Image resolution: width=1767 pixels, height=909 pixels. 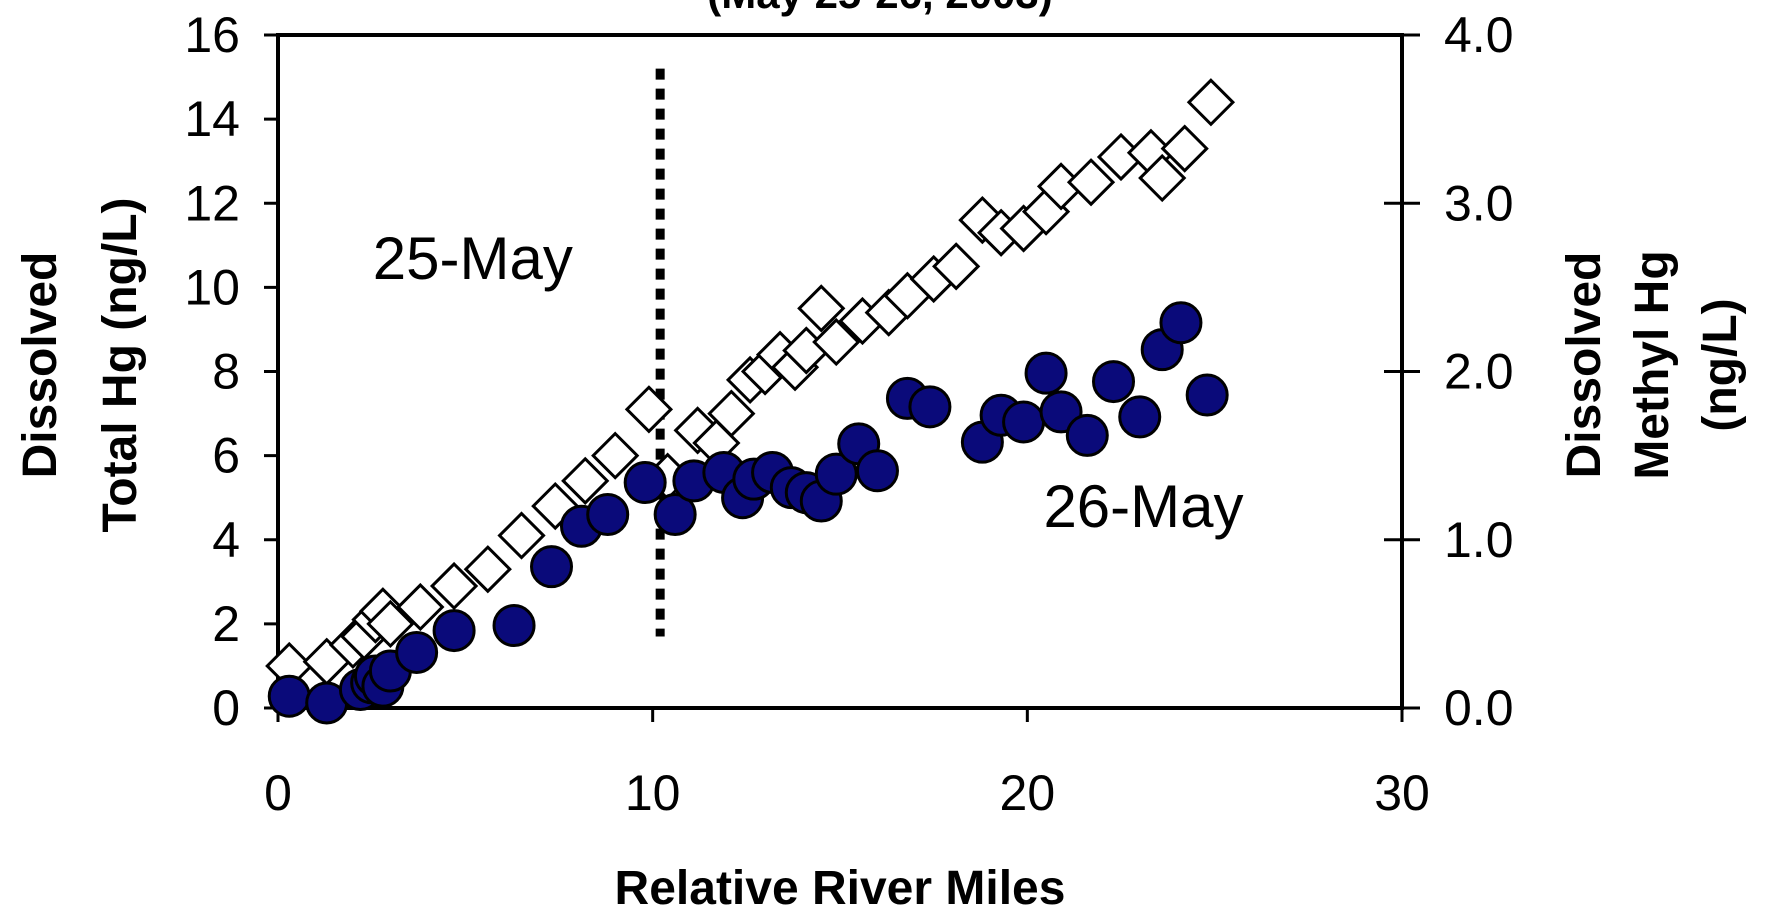 What do you see at coordinates (1479, 203) in the screenshot?
I see `right-y-tick-label: 3.0` at bounding box center [1479, 203].